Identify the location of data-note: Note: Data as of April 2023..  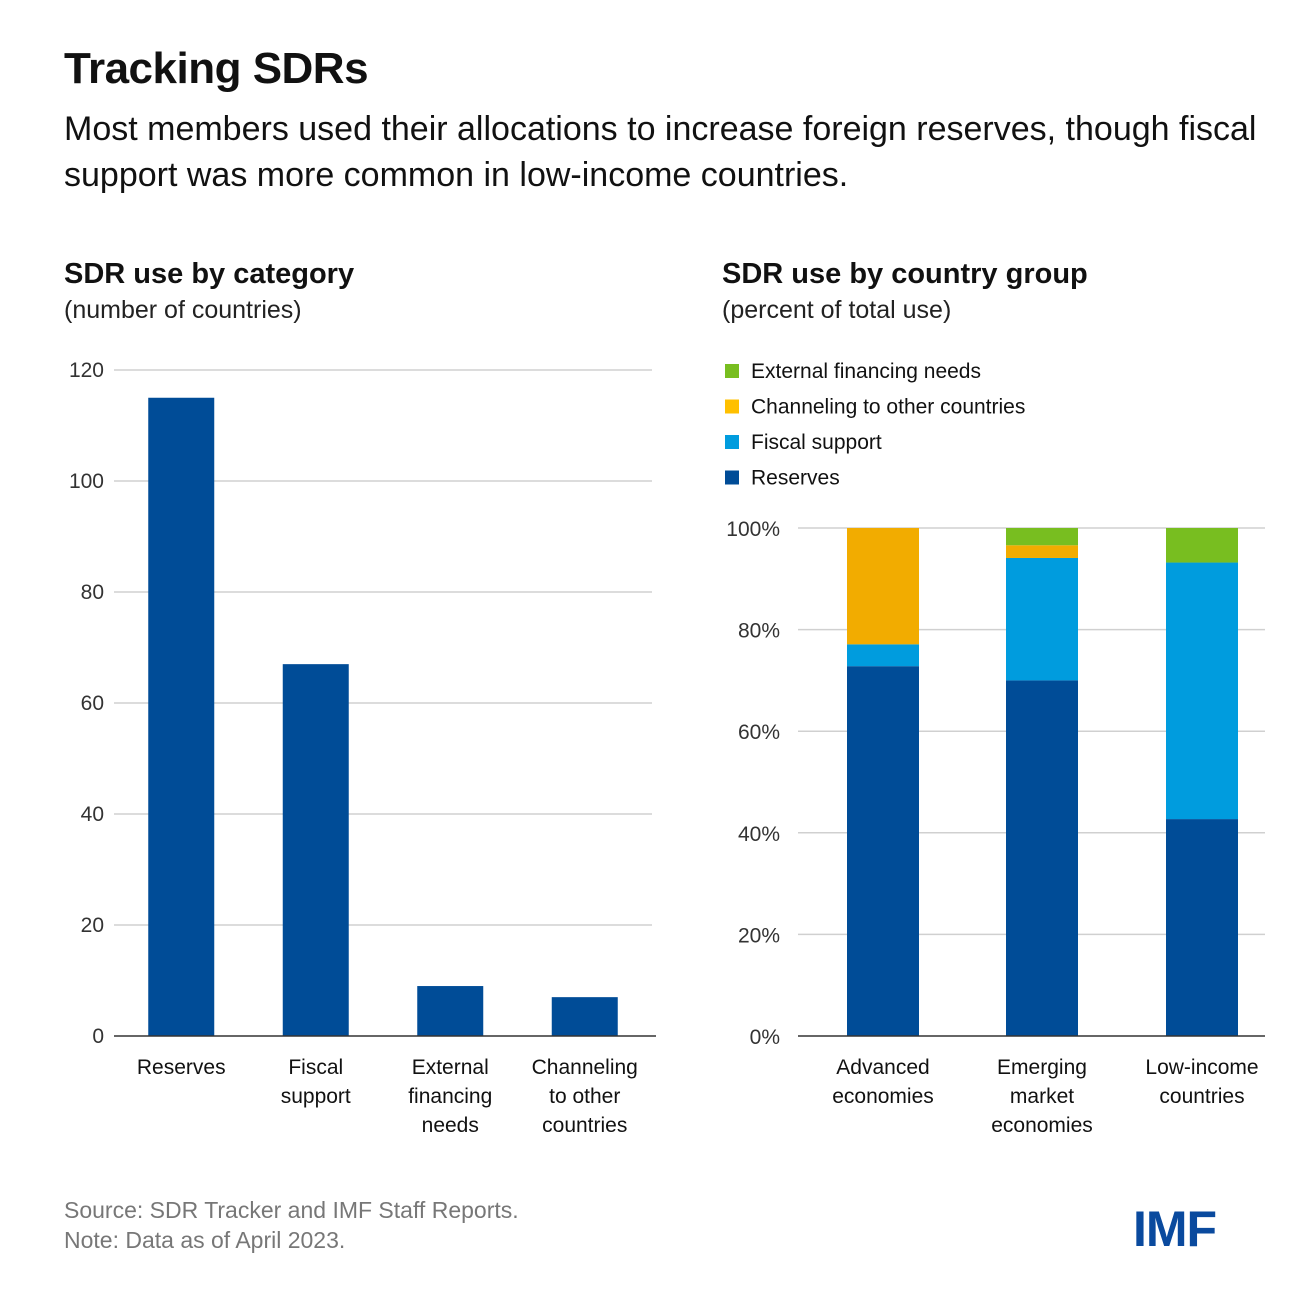
(205, 1240).